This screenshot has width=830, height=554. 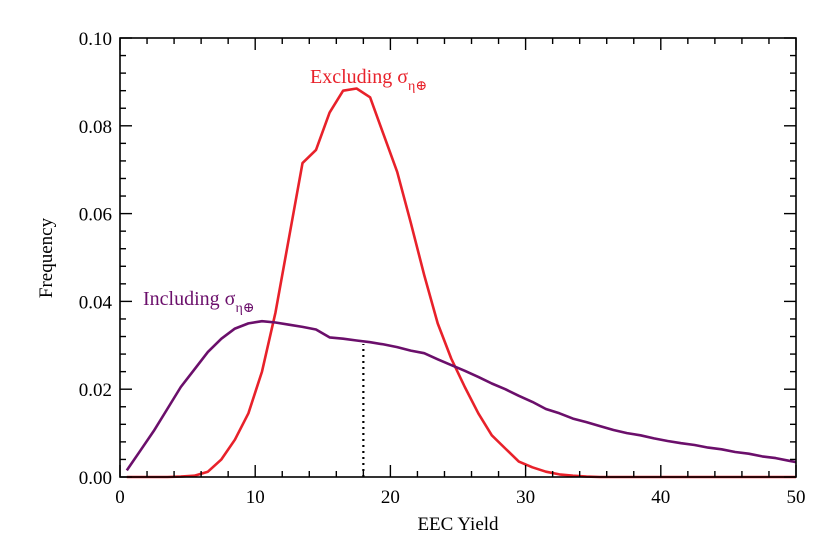 I want to click on x-tick-label: 50, so click(x=796, y=497).